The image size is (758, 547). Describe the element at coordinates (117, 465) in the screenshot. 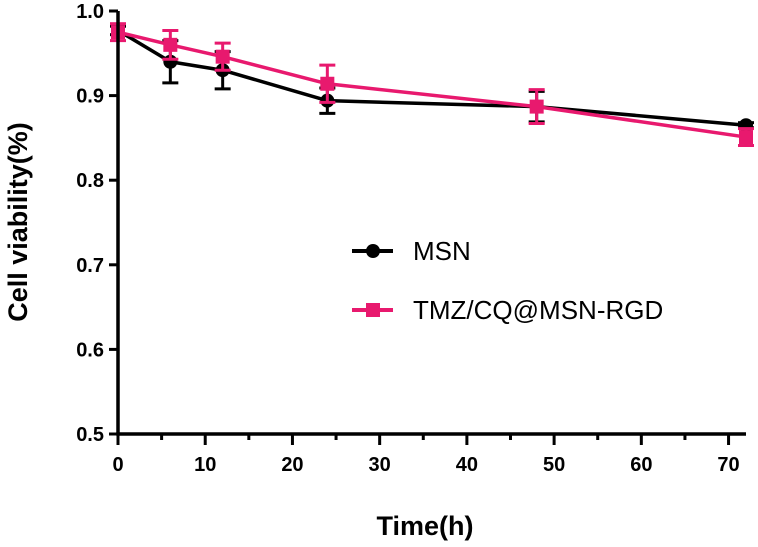

I see `x-tick-label: 0` at that location.